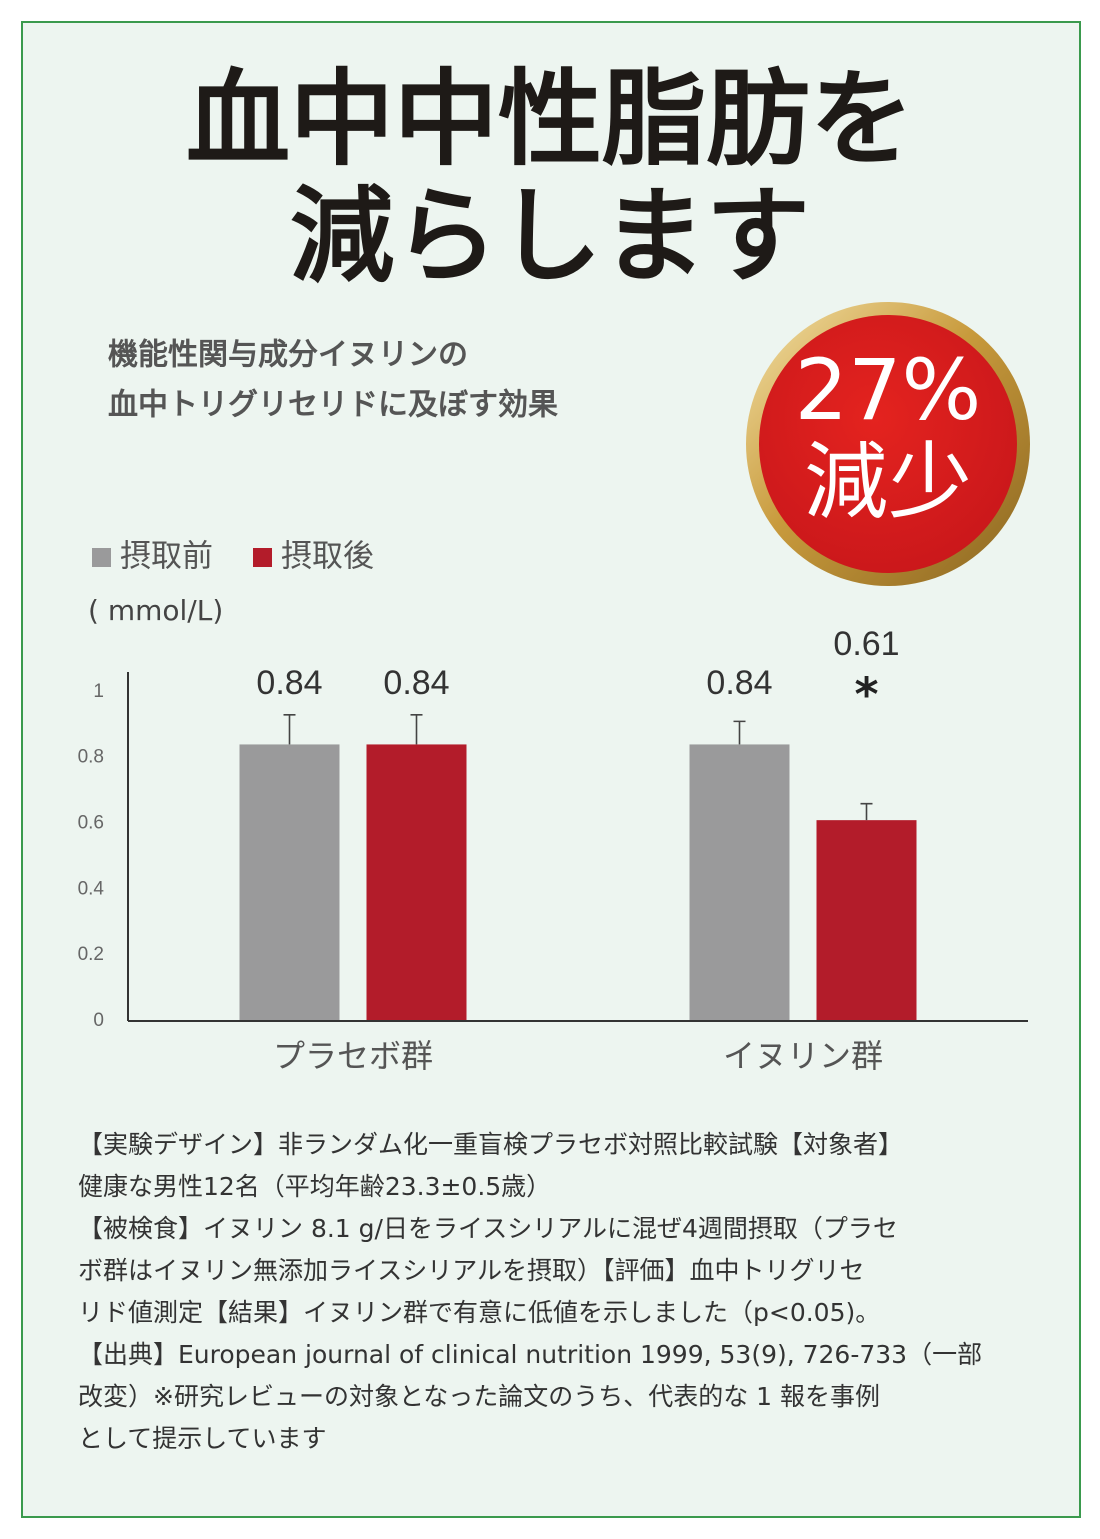 Image resolution: width=1100 pixels, height=1539 pixels. I want to click on footnote-line: ボ群はイヌリン無添加ライスシリアルを摂取）【評価】血中トリグリセ, so click(471, 1270).